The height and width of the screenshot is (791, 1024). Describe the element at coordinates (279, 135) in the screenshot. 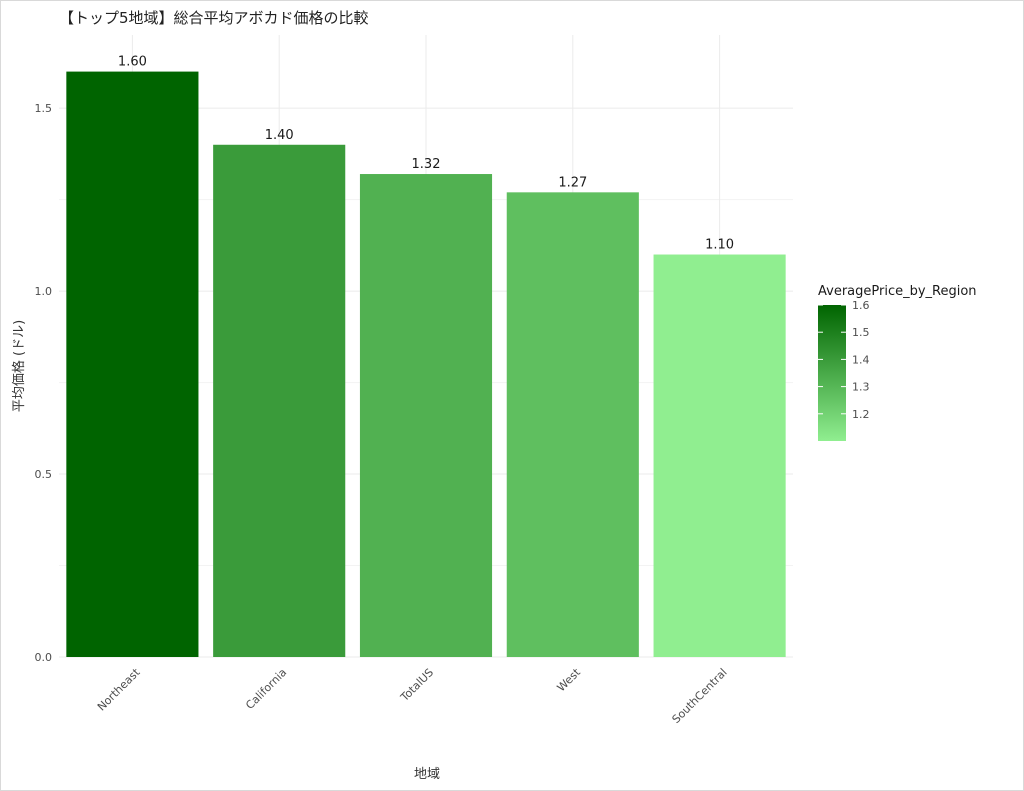

I see `bar-value-label: 1.40` at that location.